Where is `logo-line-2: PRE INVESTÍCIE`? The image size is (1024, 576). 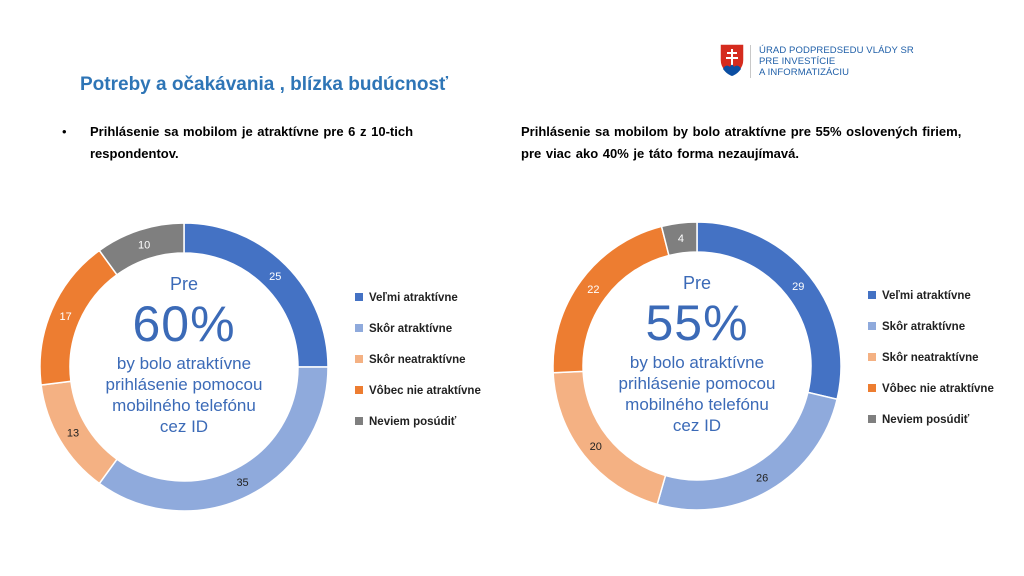
logo-line-2: PRE INVESTÍCIE is located at coordinates (797, 61).